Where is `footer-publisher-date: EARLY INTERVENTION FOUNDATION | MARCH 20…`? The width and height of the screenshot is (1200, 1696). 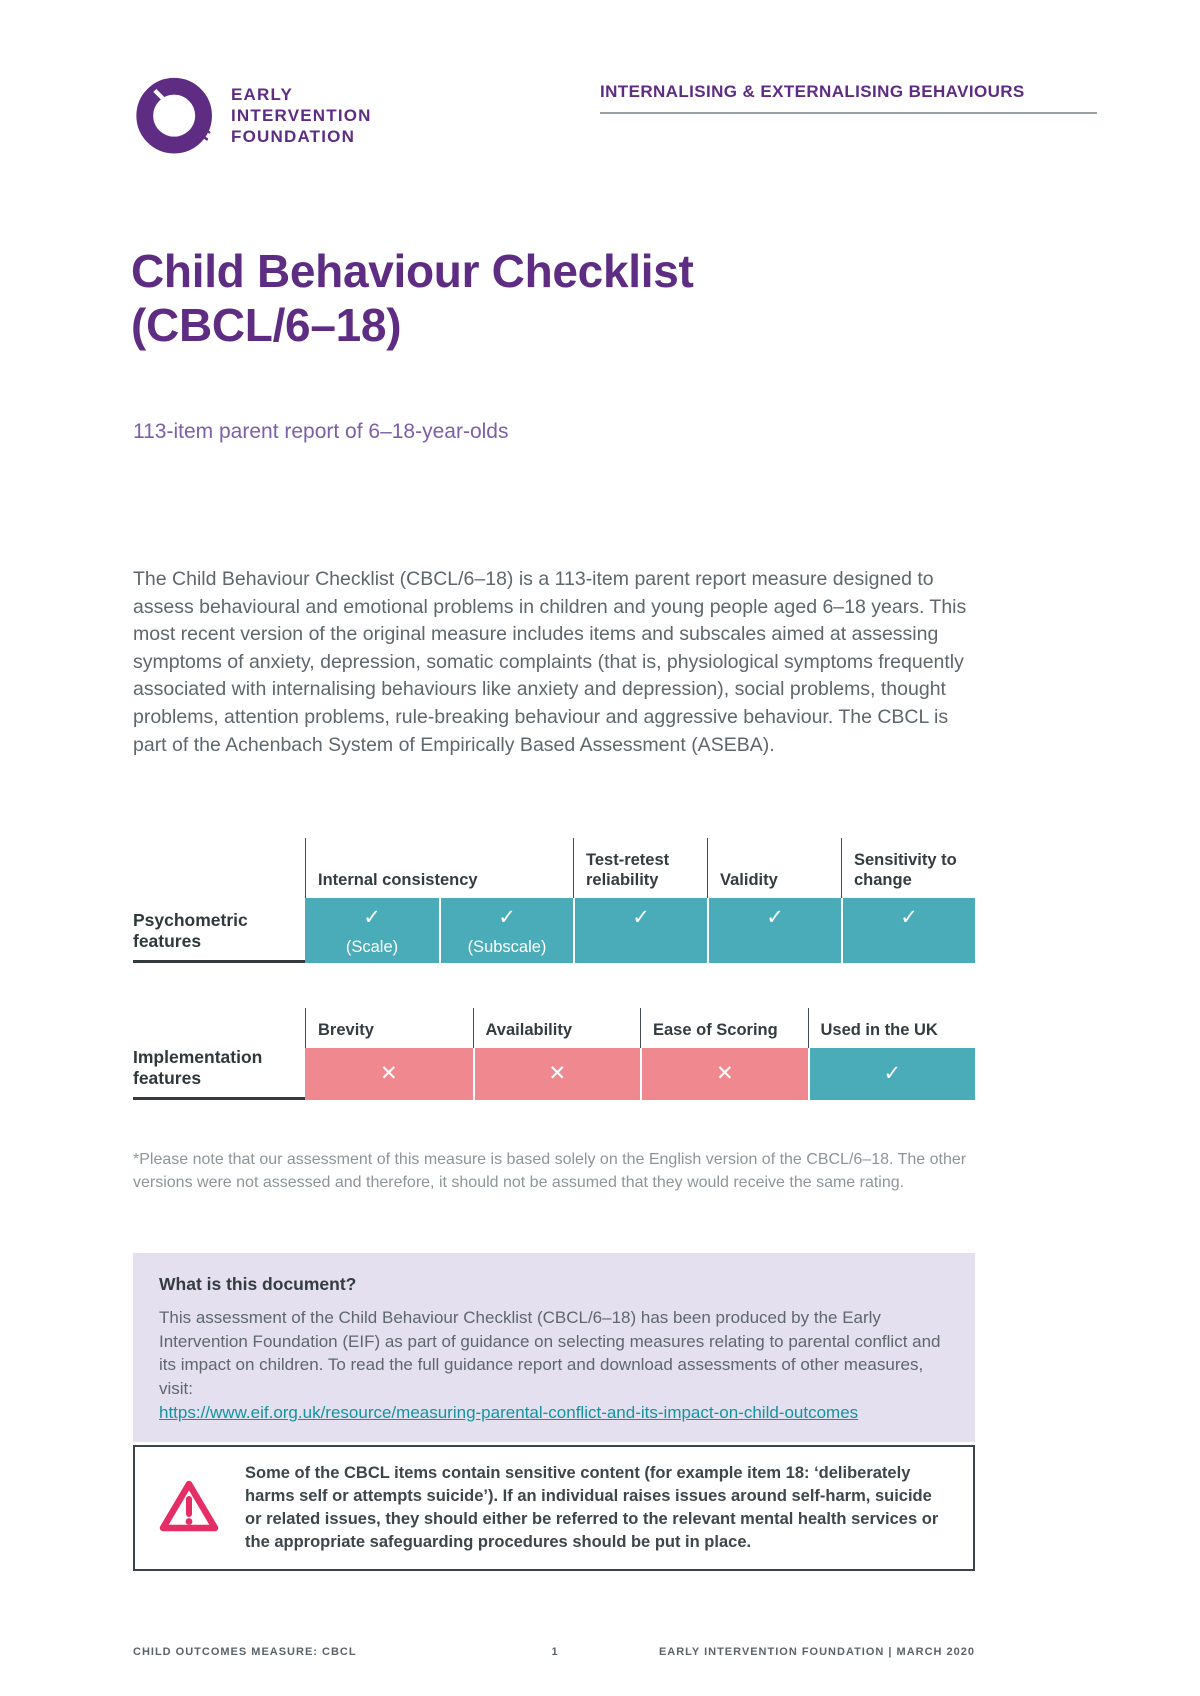
footer-publisher-date: EARLY INTERVENTION FOUNDATION | MARCH 20… is located at coordinates (816, 1652).